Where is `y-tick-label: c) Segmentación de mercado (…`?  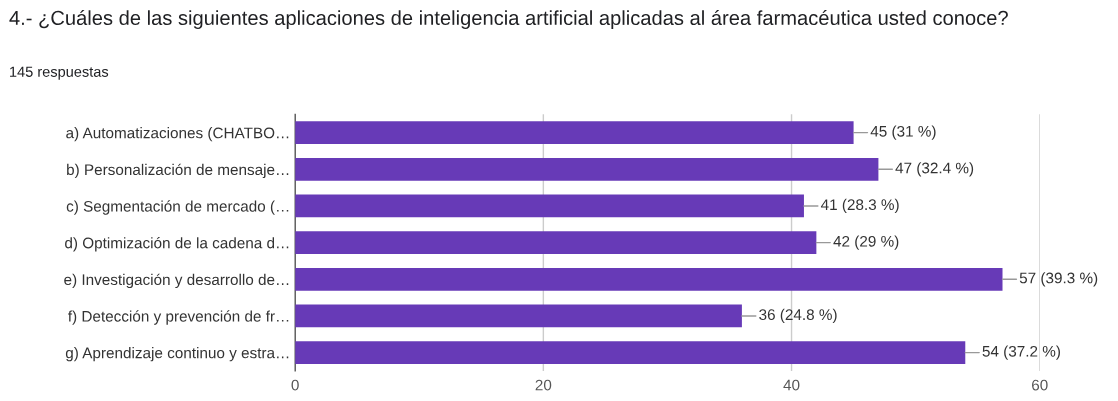
y-tick-label: c) Segmentación de mercado (… is located at coordinates (177, 207).